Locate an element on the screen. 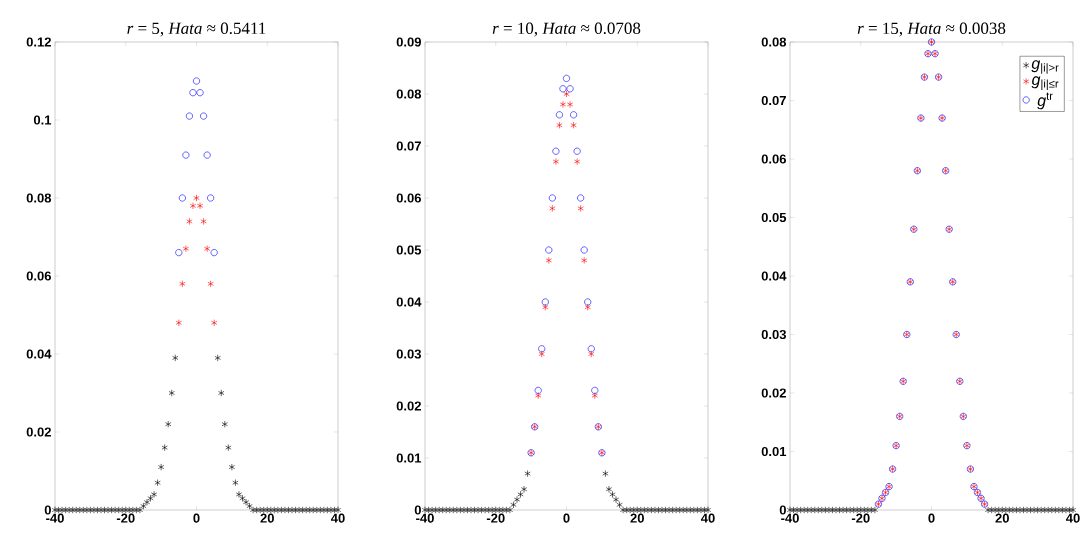 The width and height of the screenshot is (1092, 544). y-tick-label: 0.06 is located at coordinates (773, 159).